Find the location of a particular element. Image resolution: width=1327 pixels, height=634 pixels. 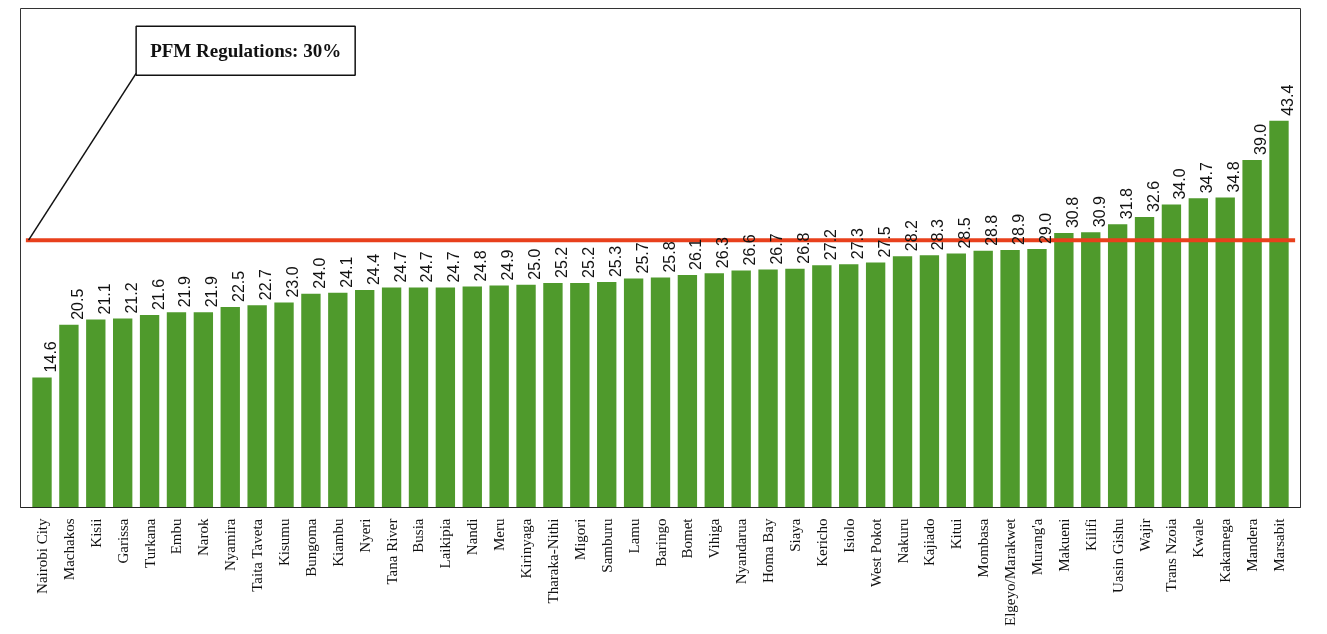

x-tick-label: Kirinyaga is located at coordinates (526, 548).